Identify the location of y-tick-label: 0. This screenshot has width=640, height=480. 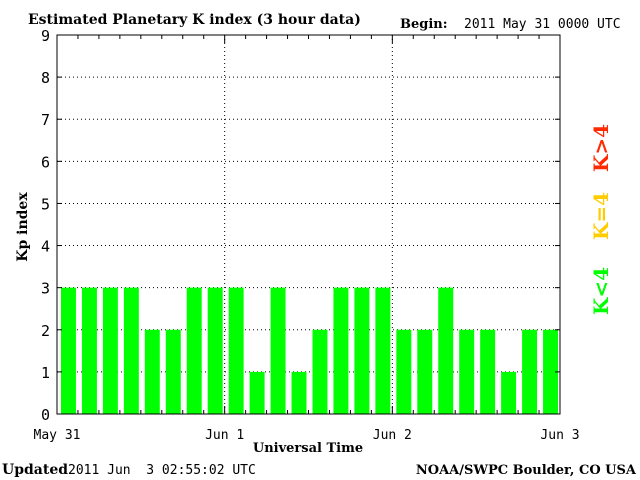
(45, 415).